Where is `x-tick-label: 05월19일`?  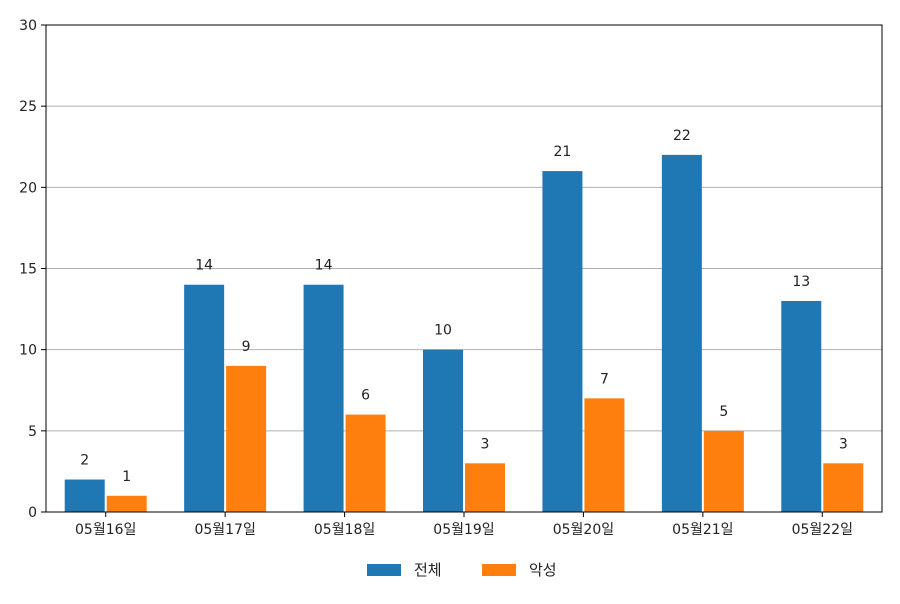
x-tick-label: 05월19일 is located at coordinates (463, 530).